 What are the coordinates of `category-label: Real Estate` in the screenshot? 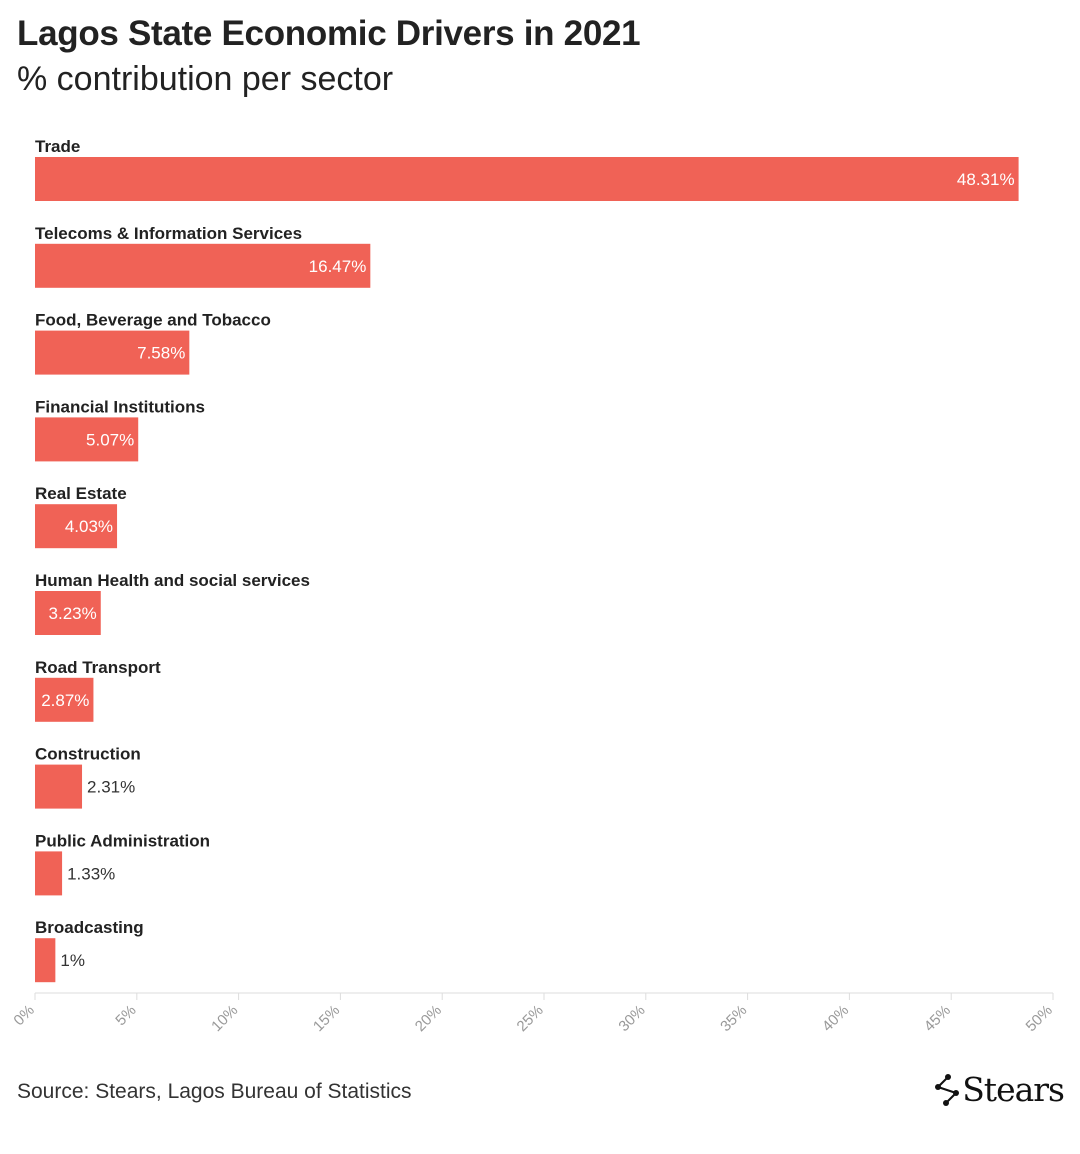 It's located at (81, 493).